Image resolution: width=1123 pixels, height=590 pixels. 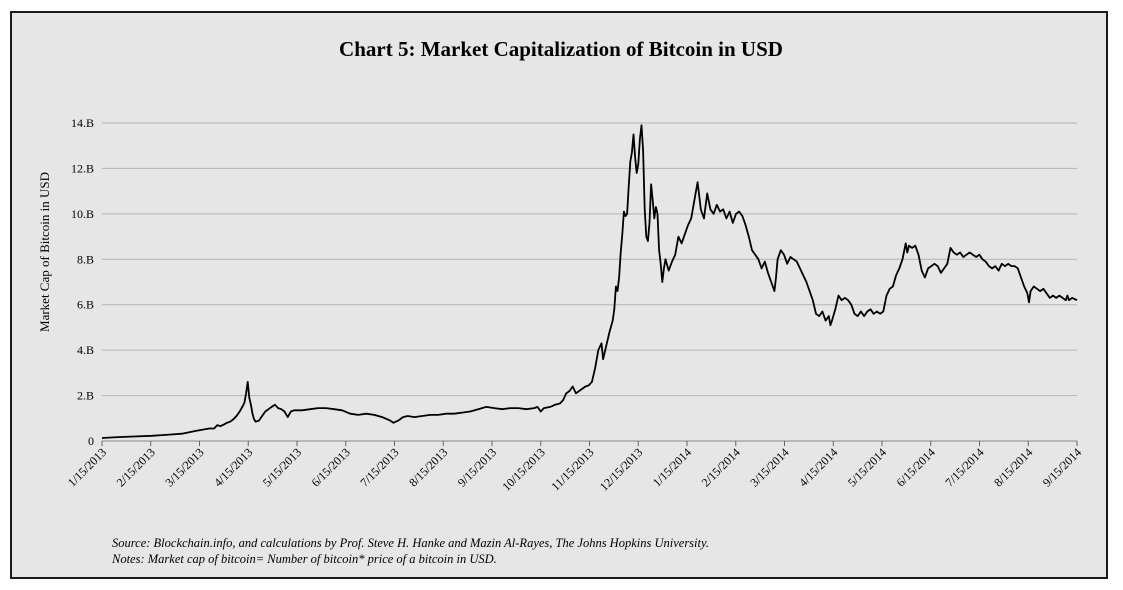 I want to click on x-tick-label: 2/15/2013, so click(x=136, y=467).